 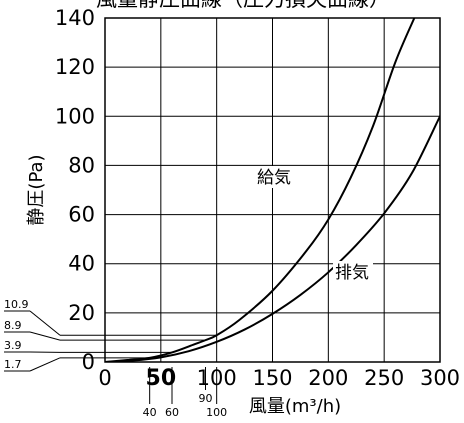 What do you see at coordinates (88, 362) in the screenshot?
I see `y-tick-label-0: 0` at bounding box center [88, 362].